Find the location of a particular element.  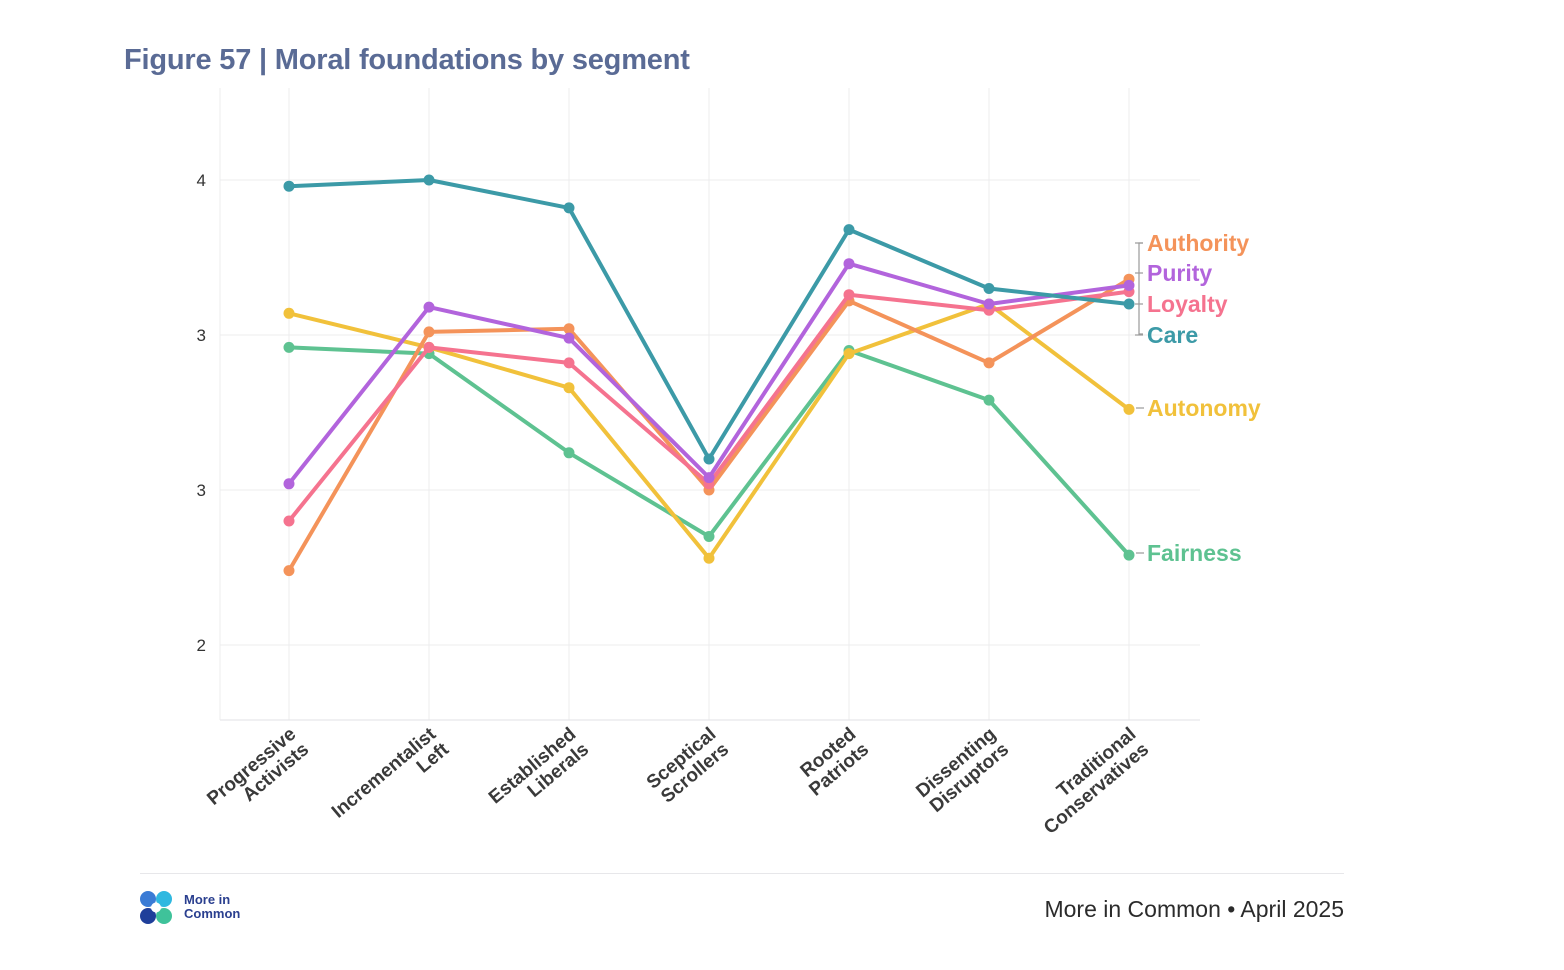

x-tick-label: DissentingDisruptors is located at coordinates (962, 771).